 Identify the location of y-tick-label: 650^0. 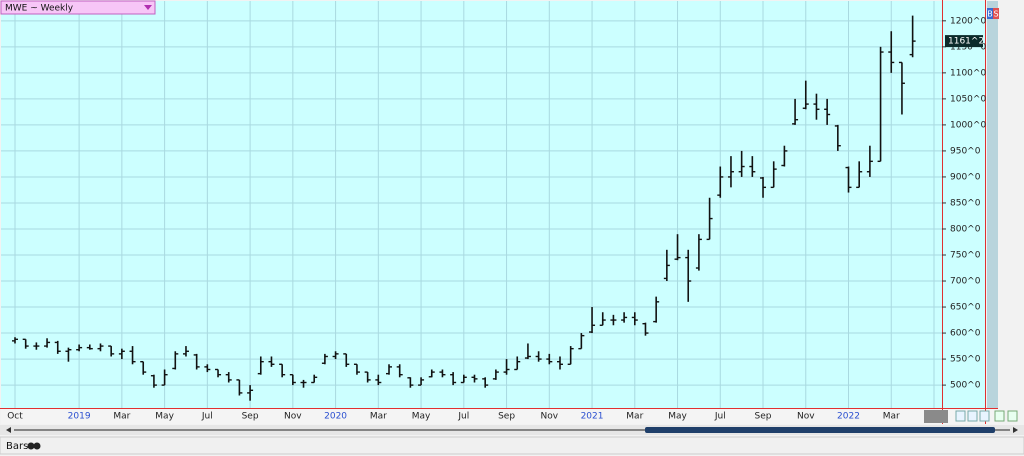
(965, 308).